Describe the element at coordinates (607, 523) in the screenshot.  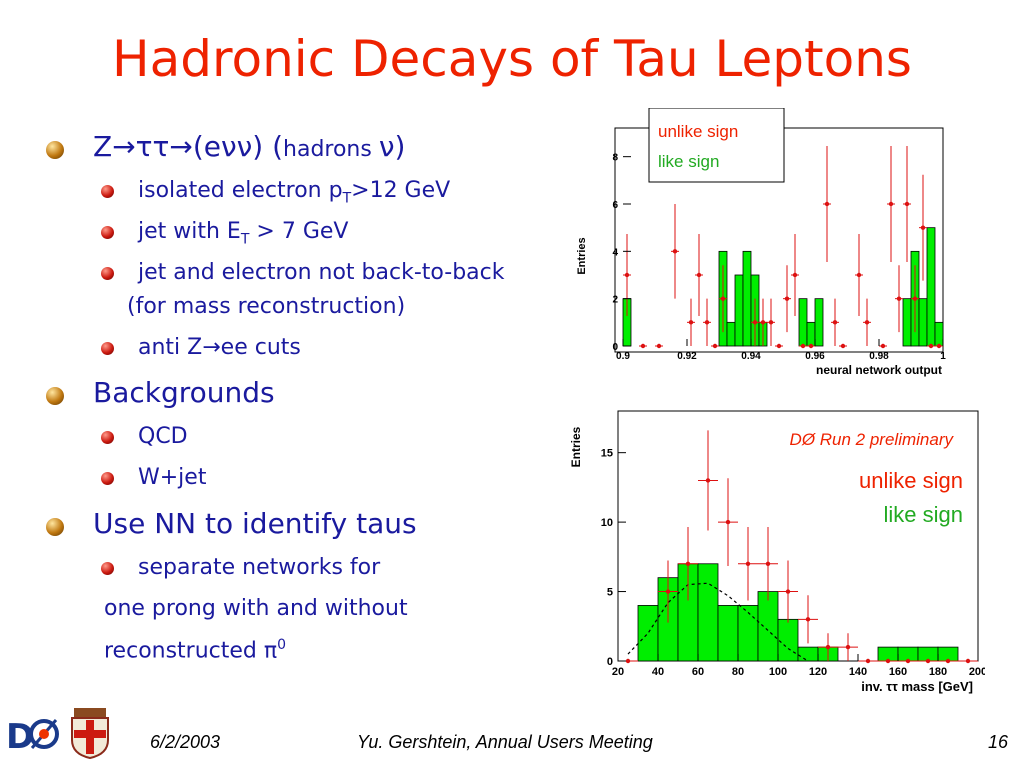
I see `y-tick-label: 10` at that location.